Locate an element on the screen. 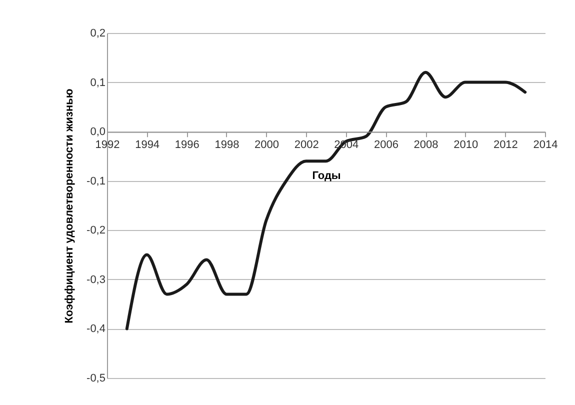 The height and width of the screenshot is (405, 575). x-tick-label: 1994 is located at coordinates (147, 145).